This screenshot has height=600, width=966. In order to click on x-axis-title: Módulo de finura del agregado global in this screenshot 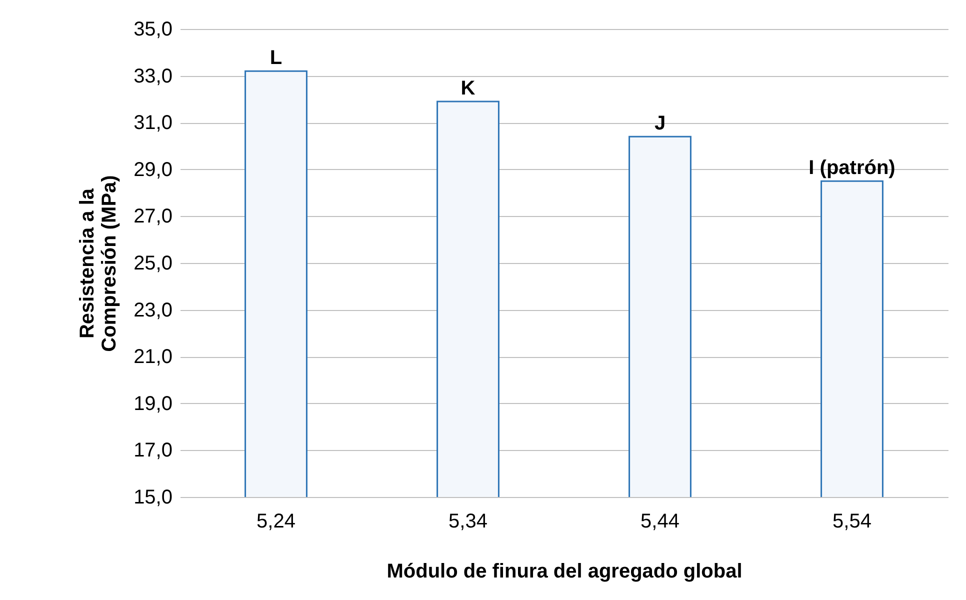, I will do `click(564, 571)`.